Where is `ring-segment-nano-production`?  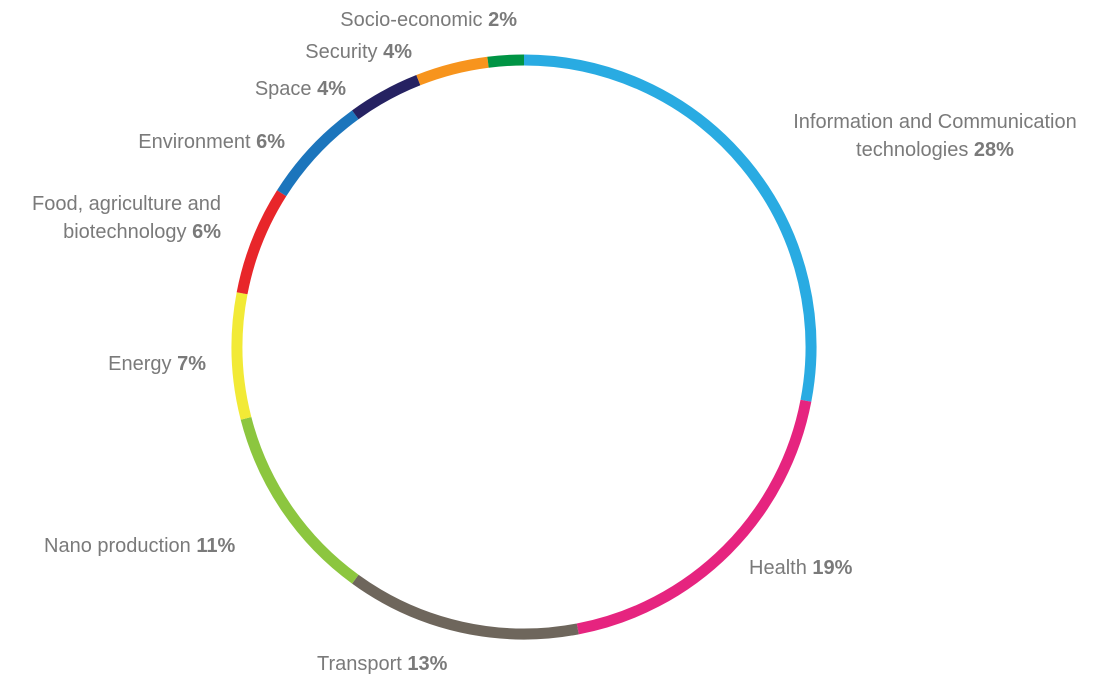 ring-segment-nano-production is located at coordinates (299, 500).